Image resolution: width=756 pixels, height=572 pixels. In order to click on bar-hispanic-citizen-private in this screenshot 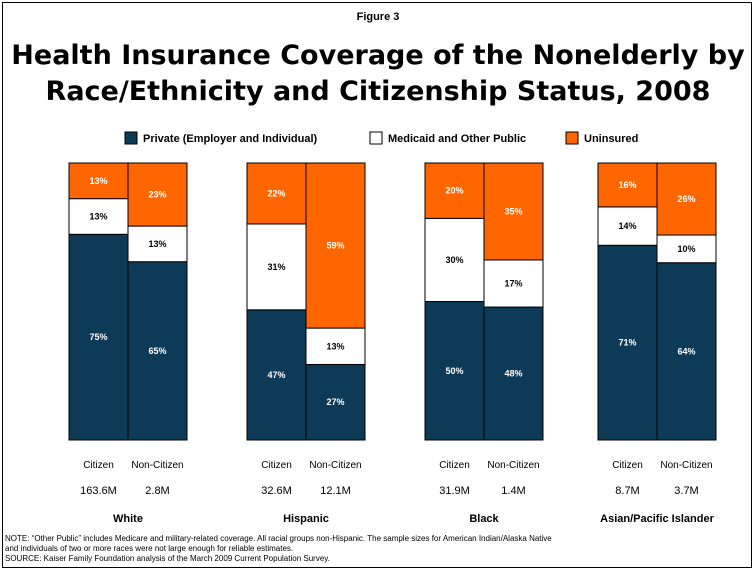, I will do `click(276, 375)`.